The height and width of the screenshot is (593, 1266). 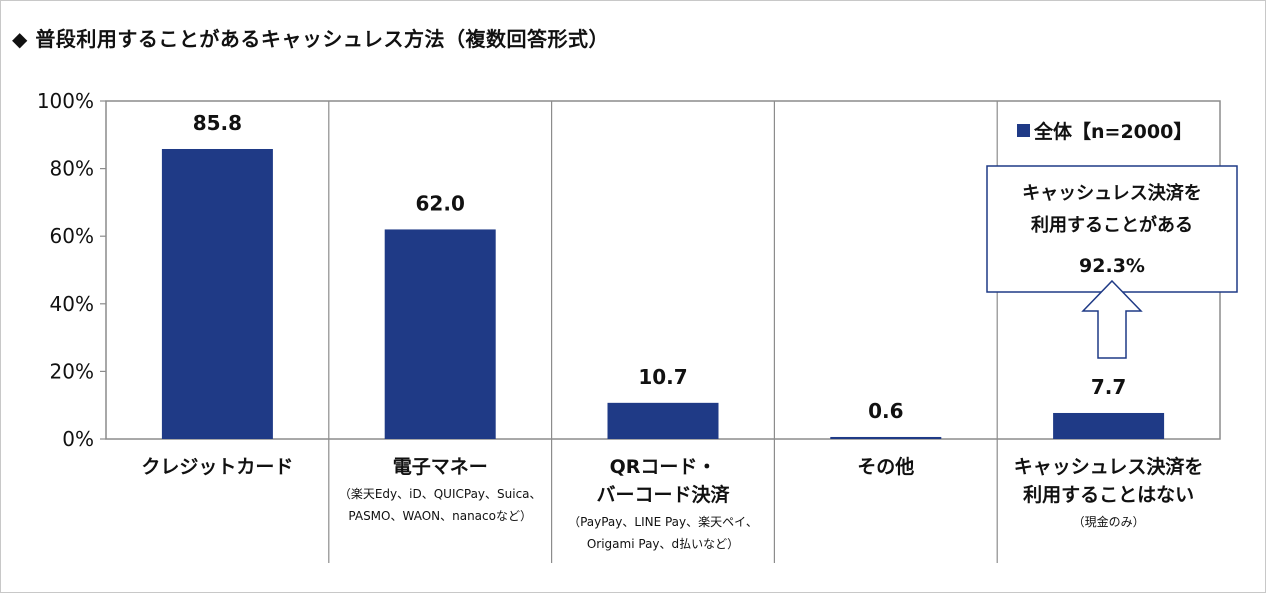 I want to click on callout-arrow, so click(x=1112, y=319).